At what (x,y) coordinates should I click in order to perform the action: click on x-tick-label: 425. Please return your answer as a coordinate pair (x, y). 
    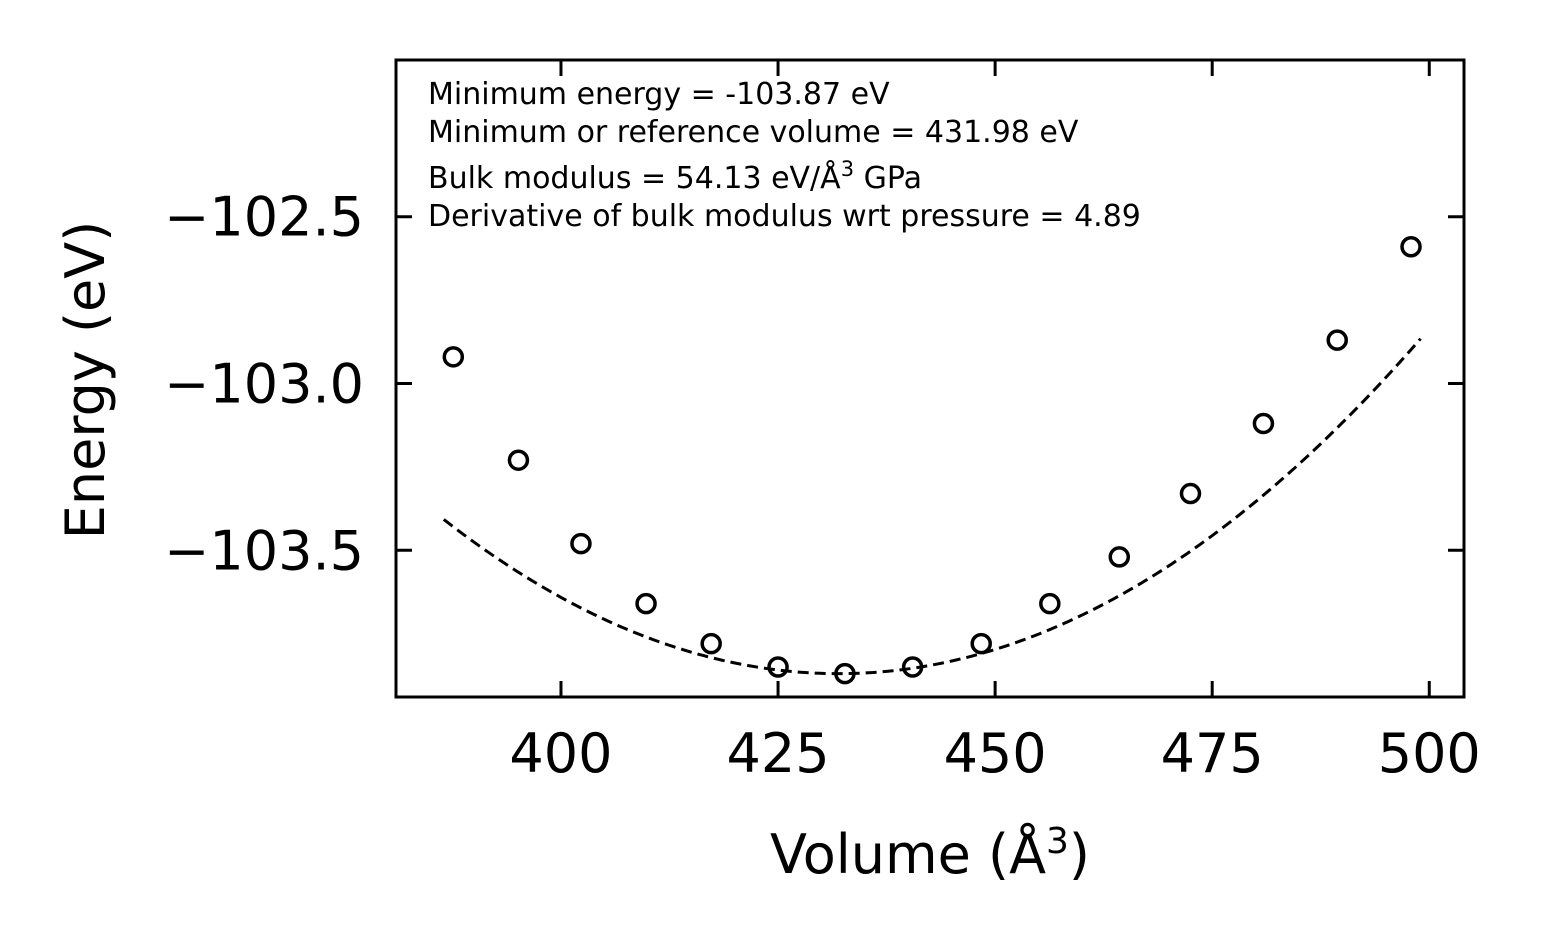
    Looking at the image, I should click on (778, 753).